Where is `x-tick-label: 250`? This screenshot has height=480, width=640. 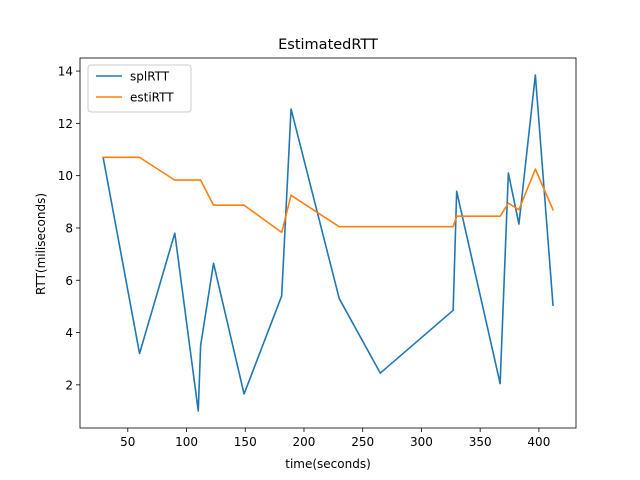 x-tick-label: 250 is located at coordinates (362, 442).